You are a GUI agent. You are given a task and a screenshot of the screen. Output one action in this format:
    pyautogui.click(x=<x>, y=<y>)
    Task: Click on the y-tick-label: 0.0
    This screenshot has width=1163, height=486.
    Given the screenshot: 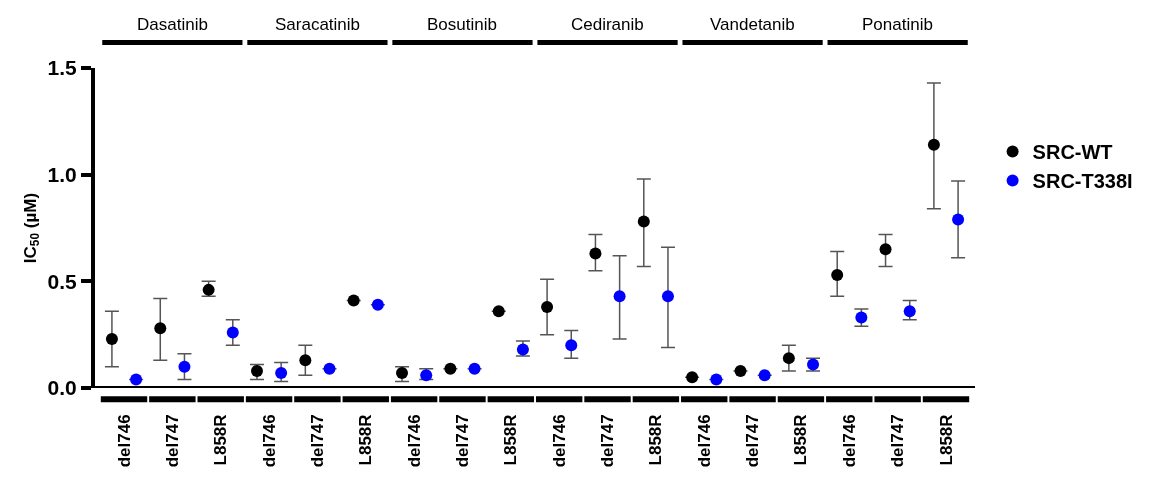 What is the action you would take?
    pyautogui.click(x=62, y=388)
    